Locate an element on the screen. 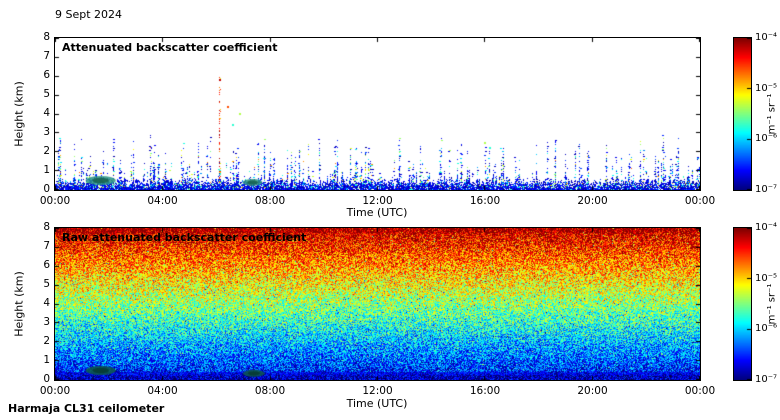 This screenshot has width=780, height=420. panel1-y-tick-1: 1 is located at coordinates (46, 360).